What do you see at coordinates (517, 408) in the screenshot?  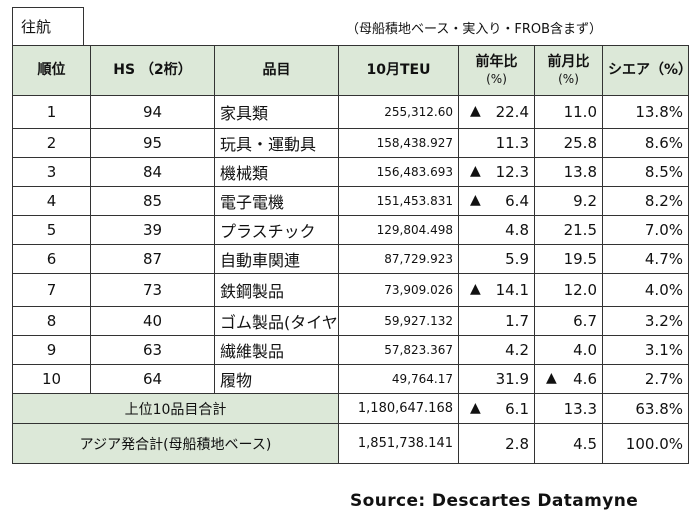 I see `total-yoy-value: 6.1` at bounding box center [517, 408].